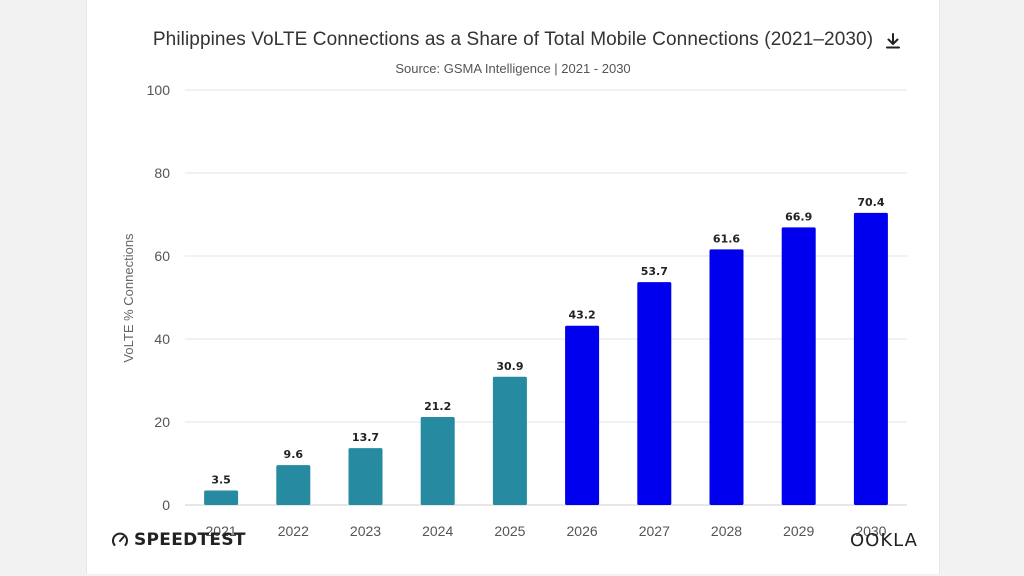 The image size is (1024, 576). What do you see at coordinates (437, 461) in the screenshot?
I see `bar-2024` at bounding box center [437, 461].